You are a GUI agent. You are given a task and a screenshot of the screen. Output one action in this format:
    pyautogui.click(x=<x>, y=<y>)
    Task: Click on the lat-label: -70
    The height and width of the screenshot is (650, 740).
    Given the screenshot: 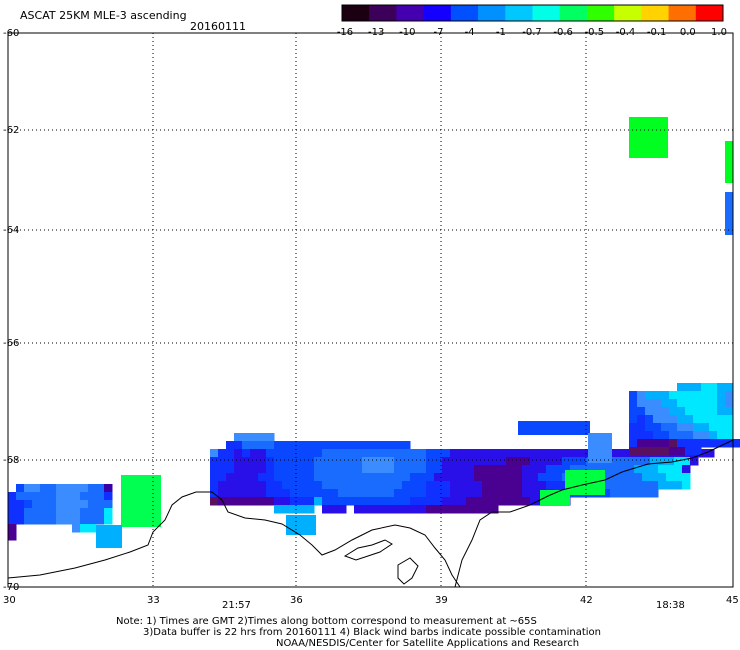 What is the action you would take?
    pyautogui.click(x=11, y=587)
    